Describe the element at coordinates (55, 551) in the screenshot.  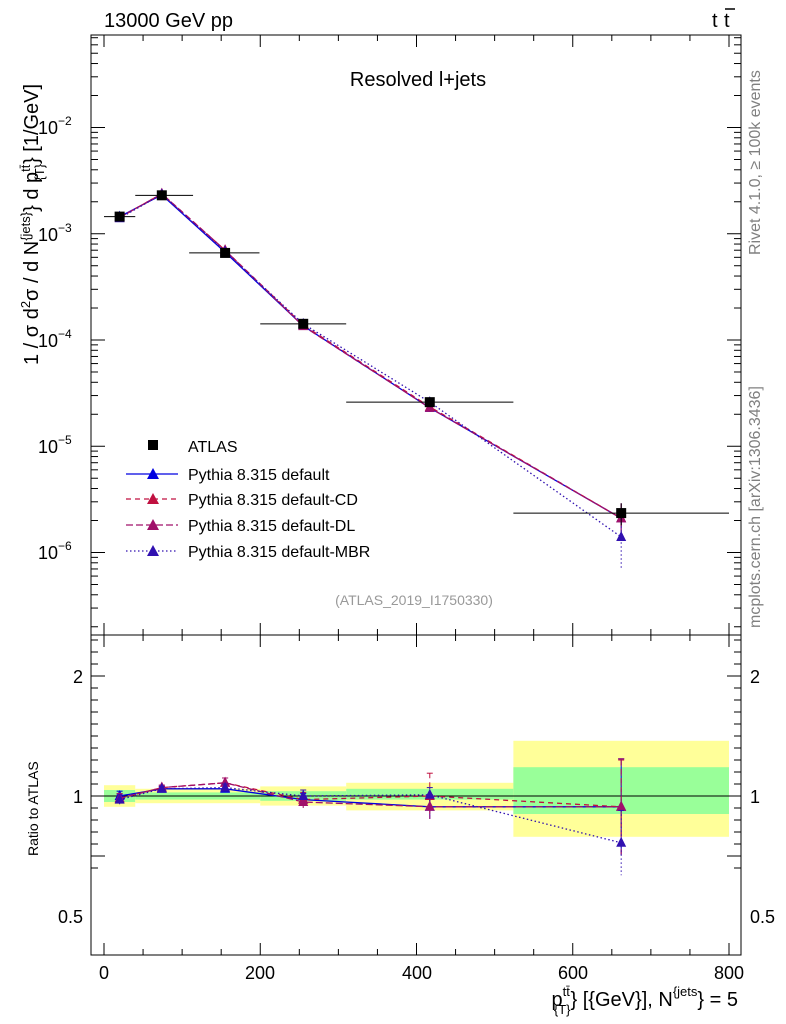
I see `y-tick-label-1e-6: 10⁻⁶` at that location.